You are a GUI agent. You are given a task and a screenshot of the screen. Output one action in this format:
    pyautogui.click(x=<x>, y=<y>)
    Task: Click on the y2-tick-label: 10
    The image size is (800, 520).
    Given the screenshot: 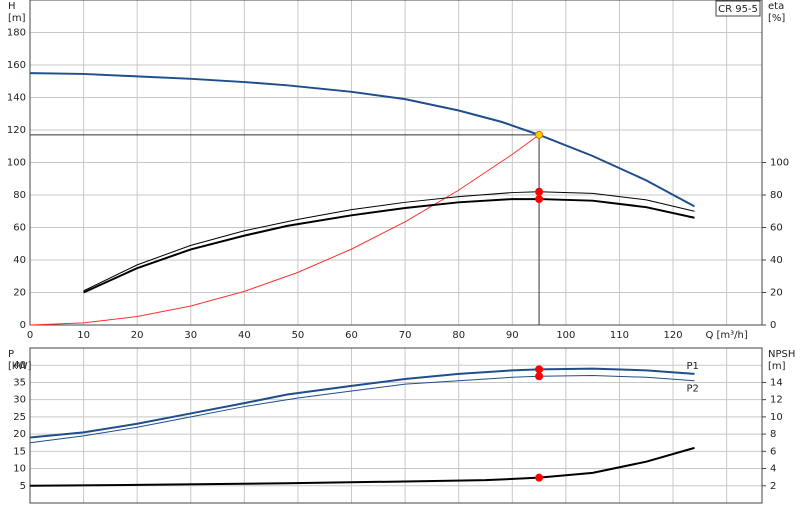 What is the action you would take?
    pyautogui.click(x=776, y=417)
    